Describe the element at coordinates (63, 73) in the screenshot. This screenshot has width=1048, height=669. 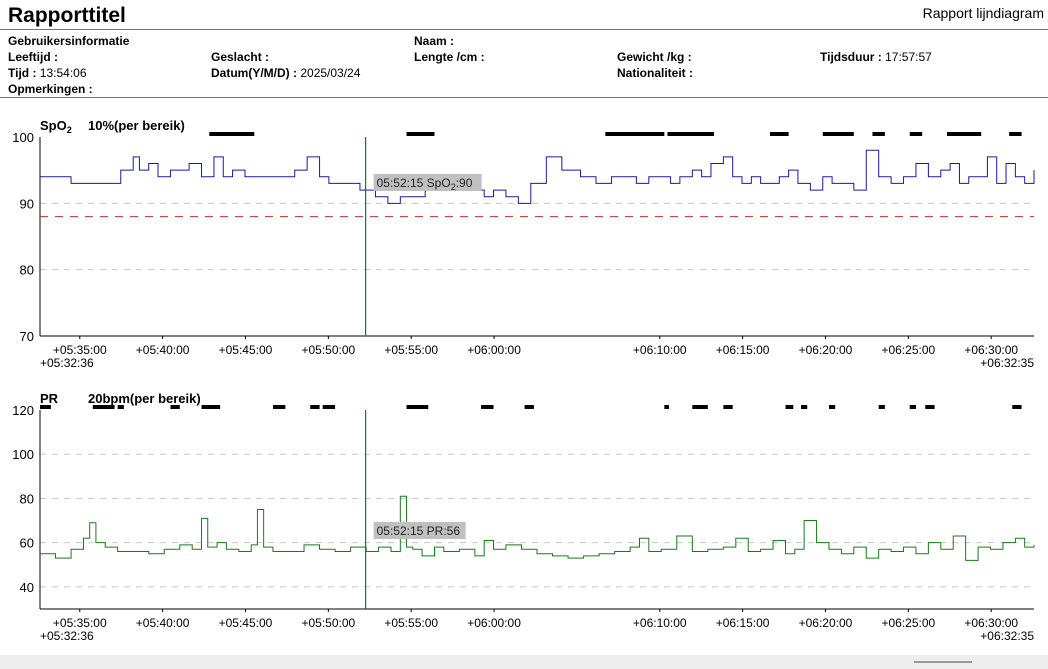
I see `time-value: 13:54:06` at that location.